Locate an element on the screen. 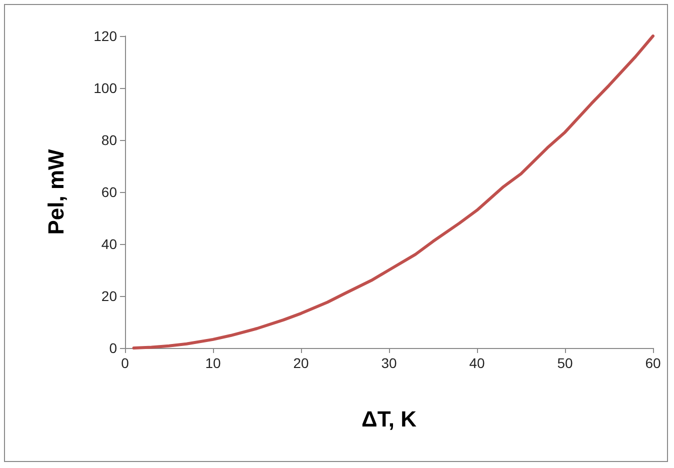 The image size is (674, 468). y-tick-label: 0 is located at coordinates (113, 348).